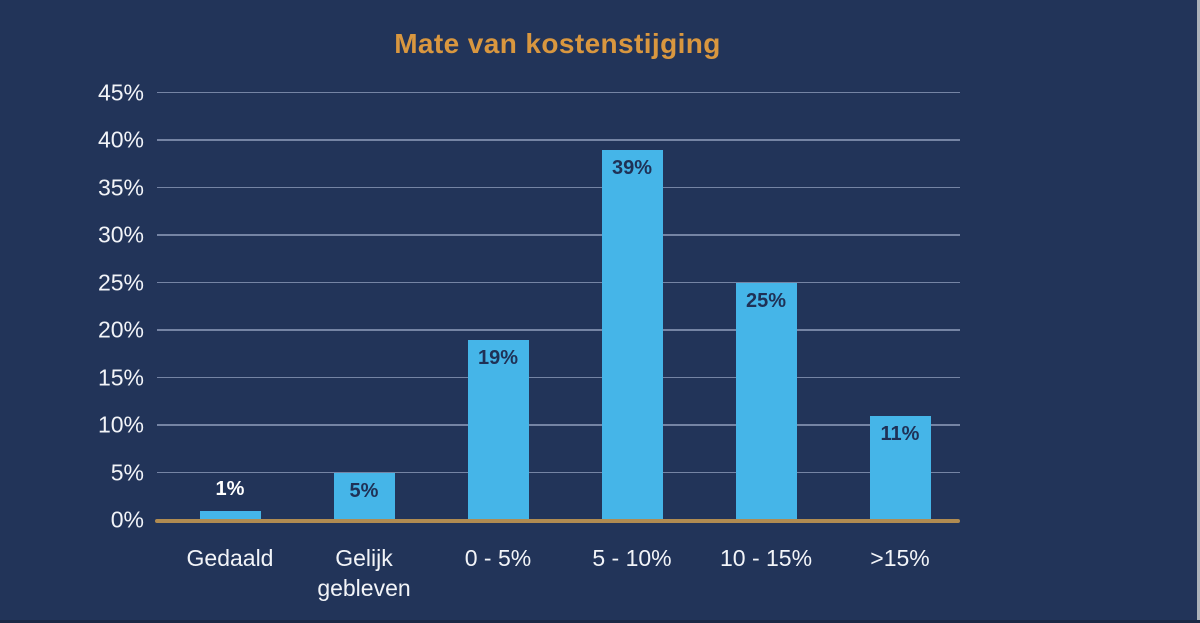 This screenshot has height=623, width=1200. Describe the element at coordinates (120, 424) in the screenshot. I see `y-tick-label: 10%` at that location.